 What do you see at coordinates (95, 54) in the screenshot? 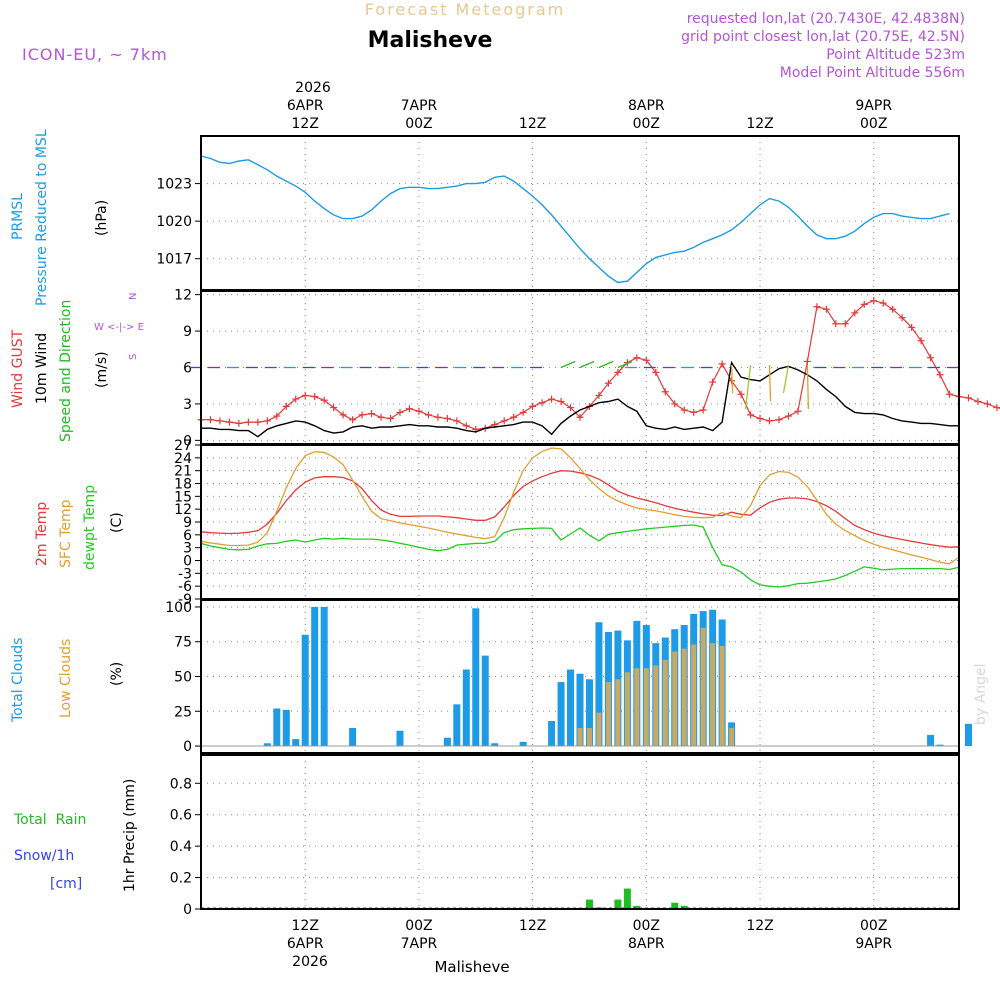
I see `model-label: ICON-EU, ~ 7km` at bounding box center [95, 54].